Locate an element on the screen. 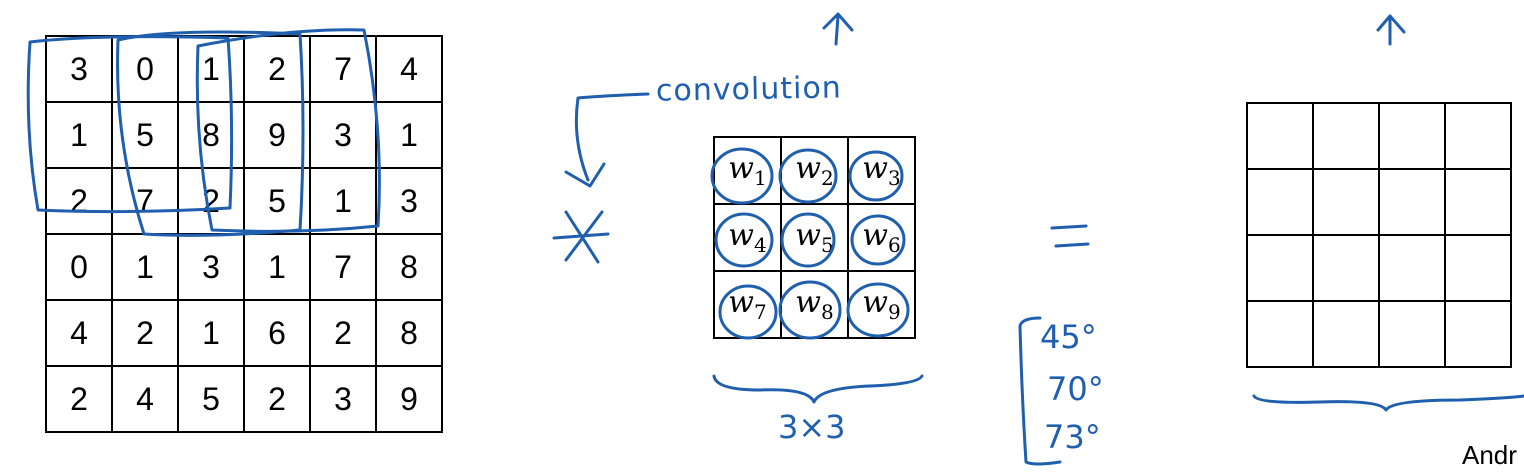  weight-index: 8 is located at coordinates (827, 312).